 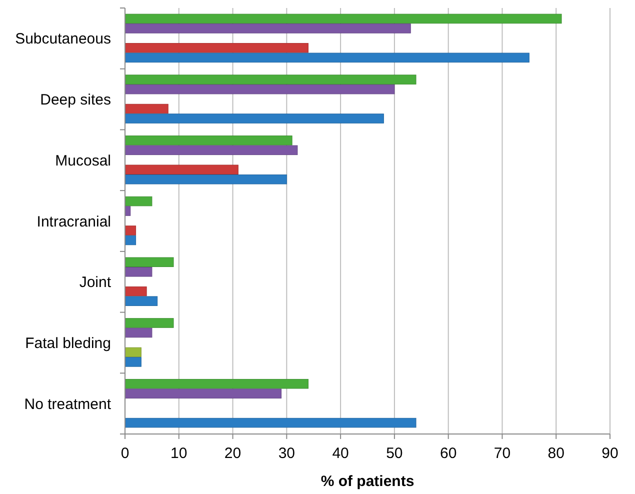 I want to click on x-tick-label: 50, so click(x=394, y=453).